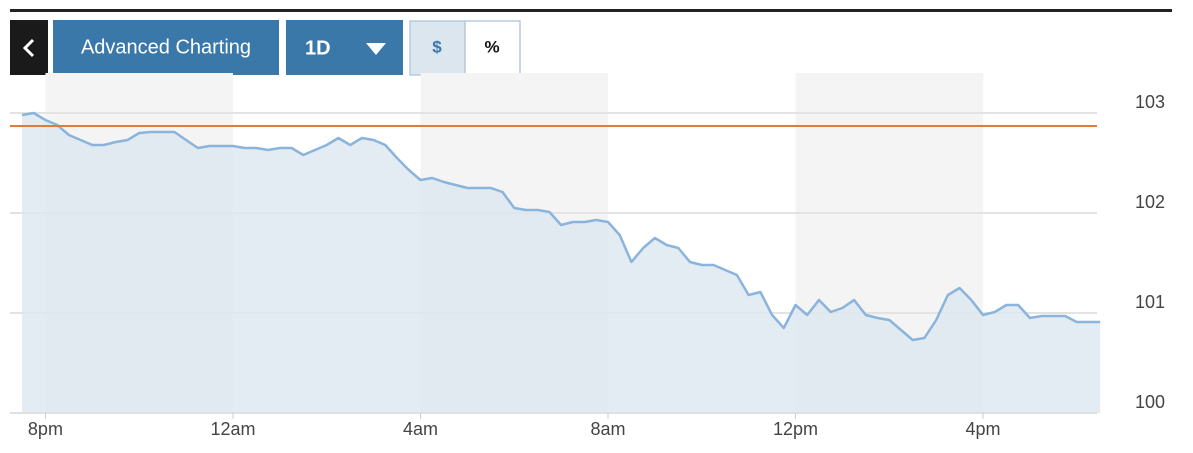  Describe the element at coordinates (1150, 402) in the screenshot. I see `y-tick-label: 100` at that location.